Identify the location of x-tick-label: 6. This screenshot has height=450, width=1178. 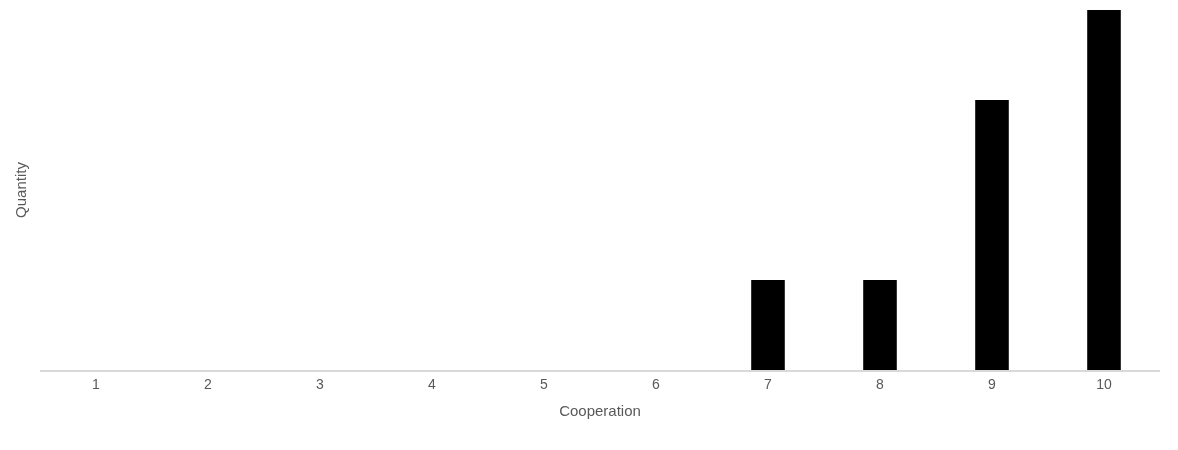
(656, 383).